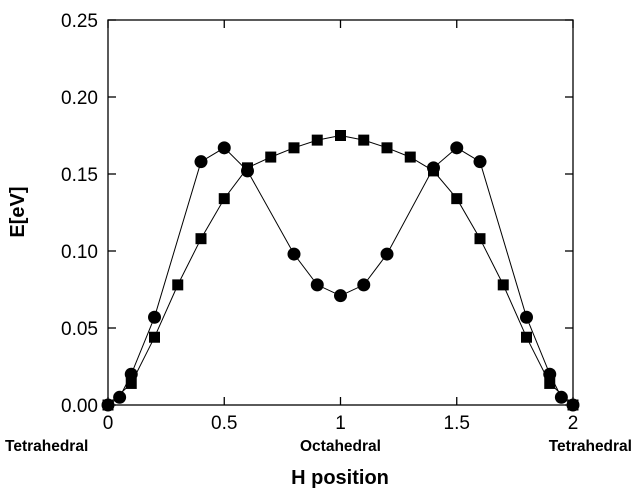 This screenshot has height=491, width=637. Describe the element at coordinates (457, 423) in the screenshot. I see `x-tick-label: 1.5` at that location.